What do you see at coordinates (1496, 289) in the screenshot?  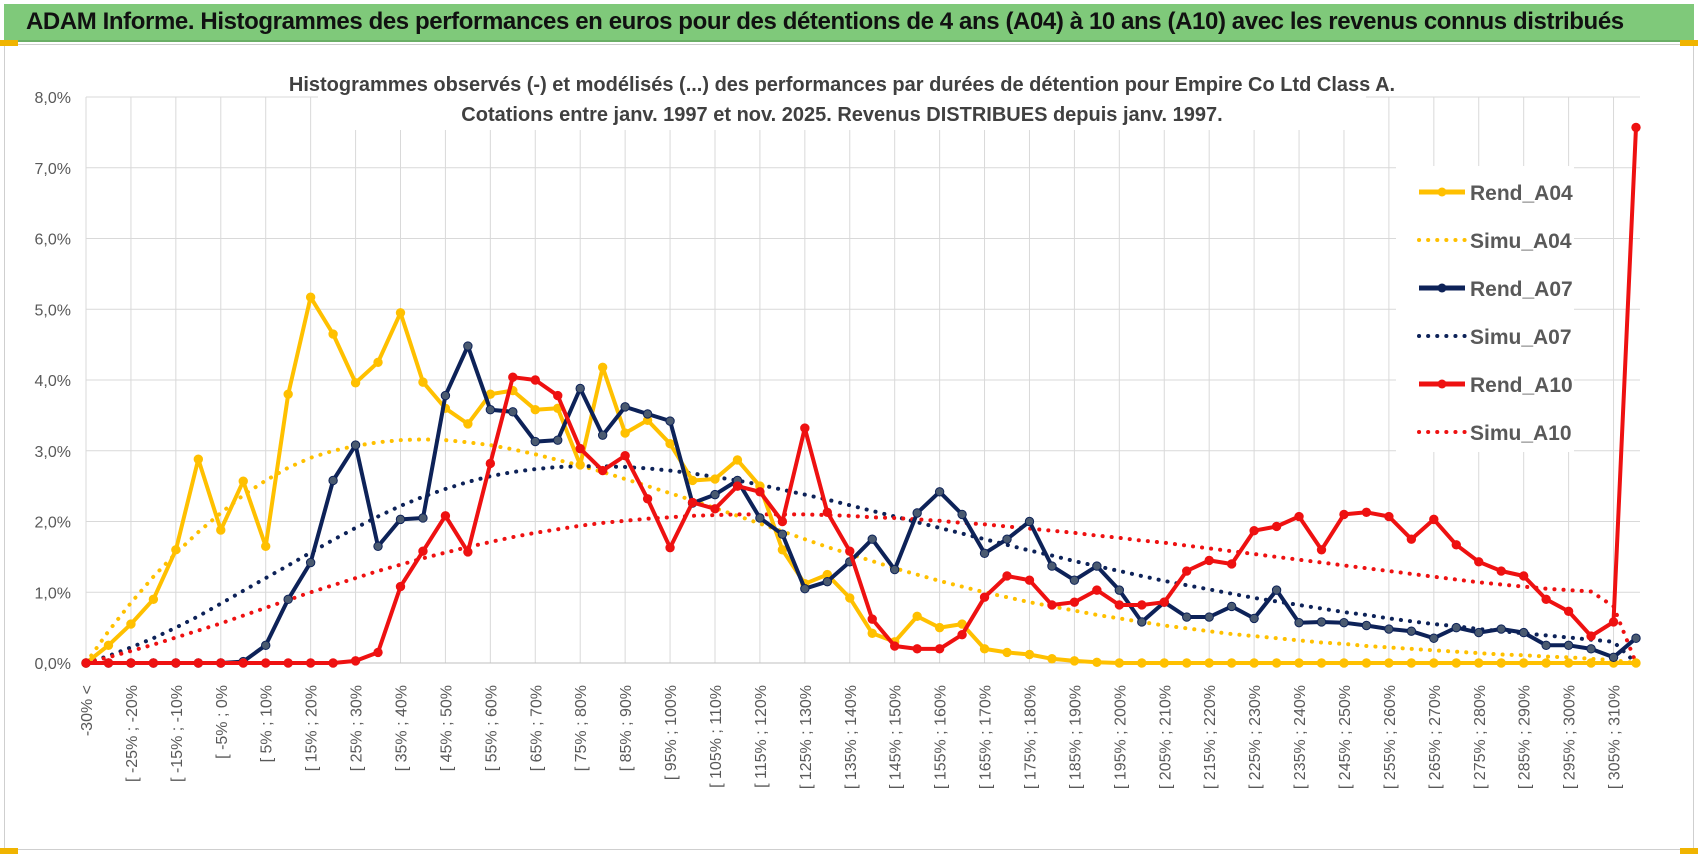 I see `legend-entry-rend-a07: Rend_A07` at bounding box center [1496, 289].